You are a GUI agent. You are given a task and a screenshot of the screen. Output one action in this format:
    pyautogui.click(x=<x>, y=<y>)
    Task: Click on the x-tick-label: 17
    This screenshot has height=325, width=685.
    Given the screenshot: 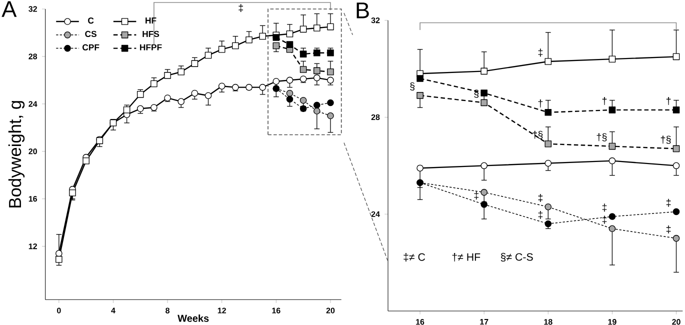 What is the action you would take?
    pyautogui.click(x=484, y=322)
    